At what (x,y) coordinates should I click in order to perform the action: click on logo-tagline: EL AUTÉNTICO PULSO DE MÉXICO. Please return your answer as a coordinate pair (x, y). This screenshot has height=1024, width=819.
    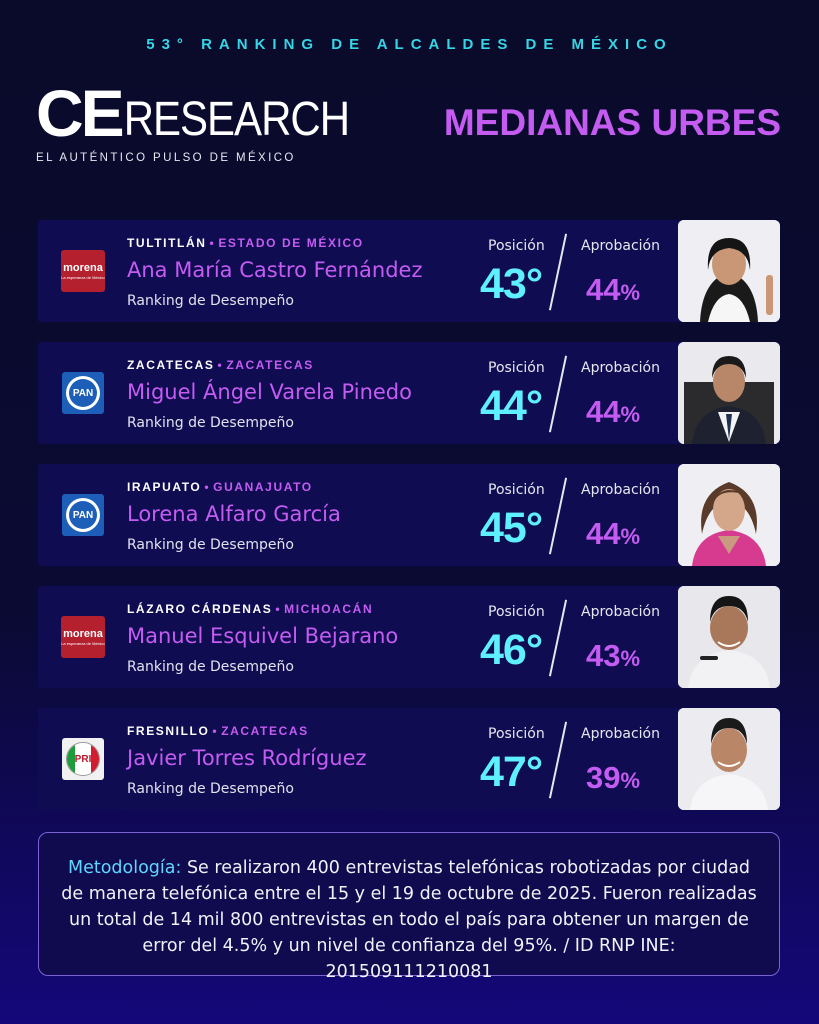
    Looking at the image, I should click on (166, 158).